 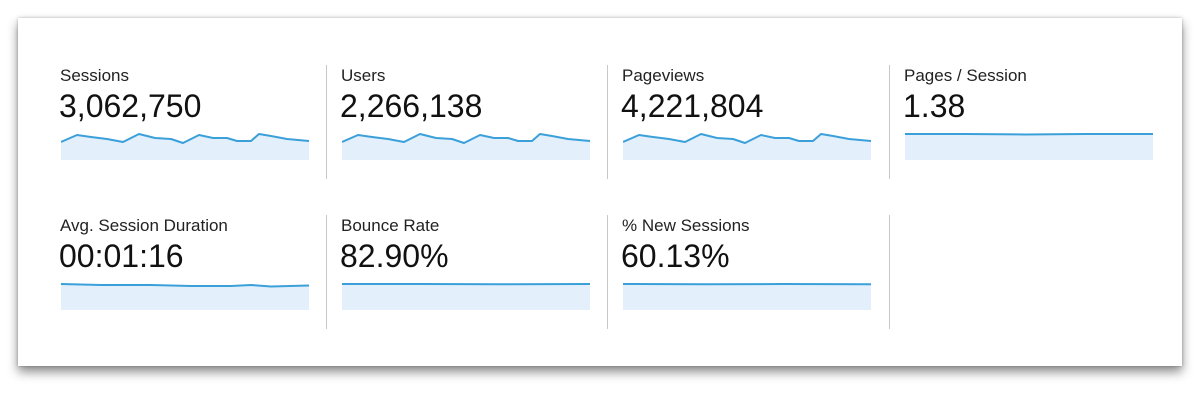 I want to click on metric-value: 3,062,750, so click(x=130, y=106).